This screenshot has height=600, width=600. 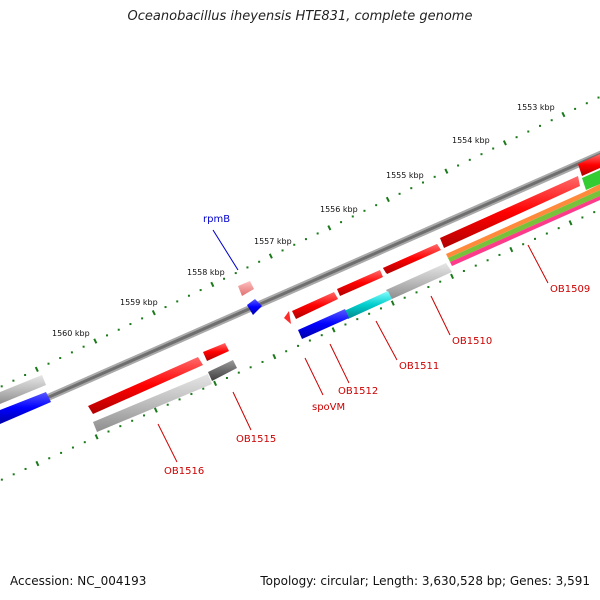 I want to click on gene-OB1512-glyph, so click(x=320, y=315).